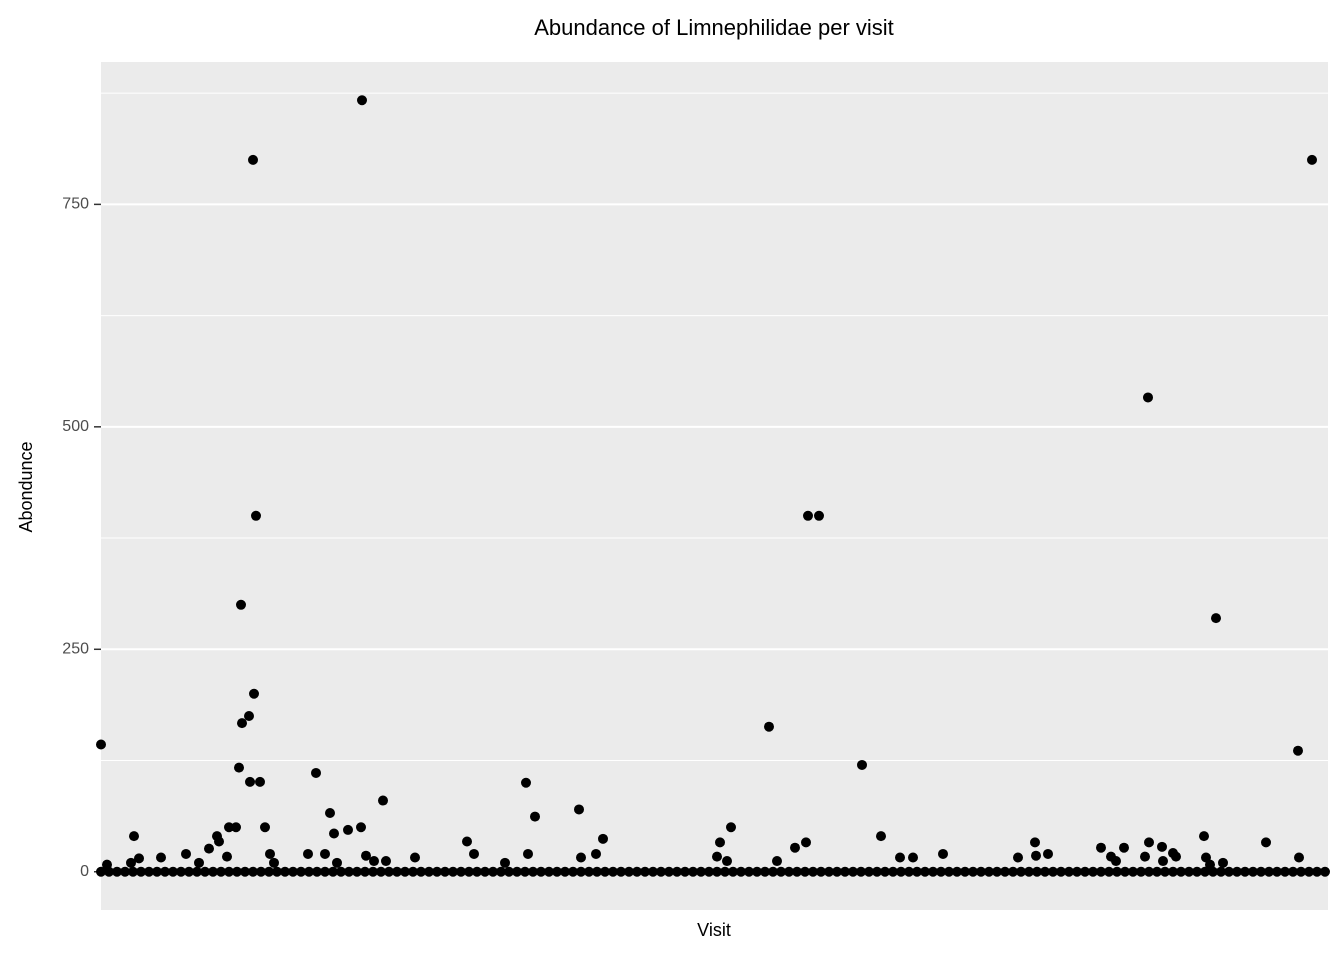 The image size is (1344, 960). What do you see at coordinates (75, 204) in the screenshot?
I see `y-tick-label: 750` at bounding box center [75, 204].